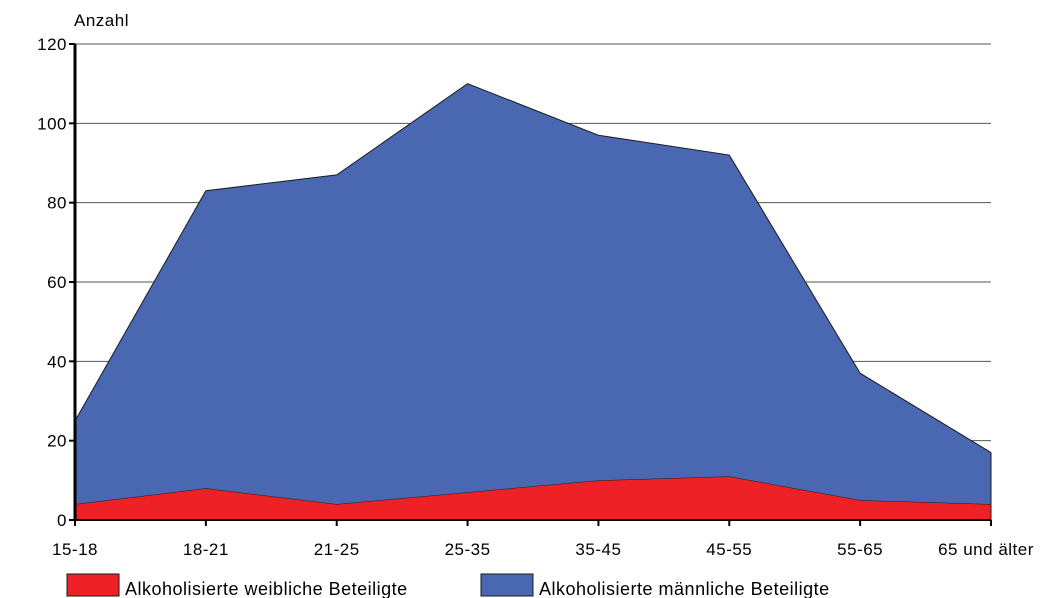  I want to click on area-female, so click(533, 498).